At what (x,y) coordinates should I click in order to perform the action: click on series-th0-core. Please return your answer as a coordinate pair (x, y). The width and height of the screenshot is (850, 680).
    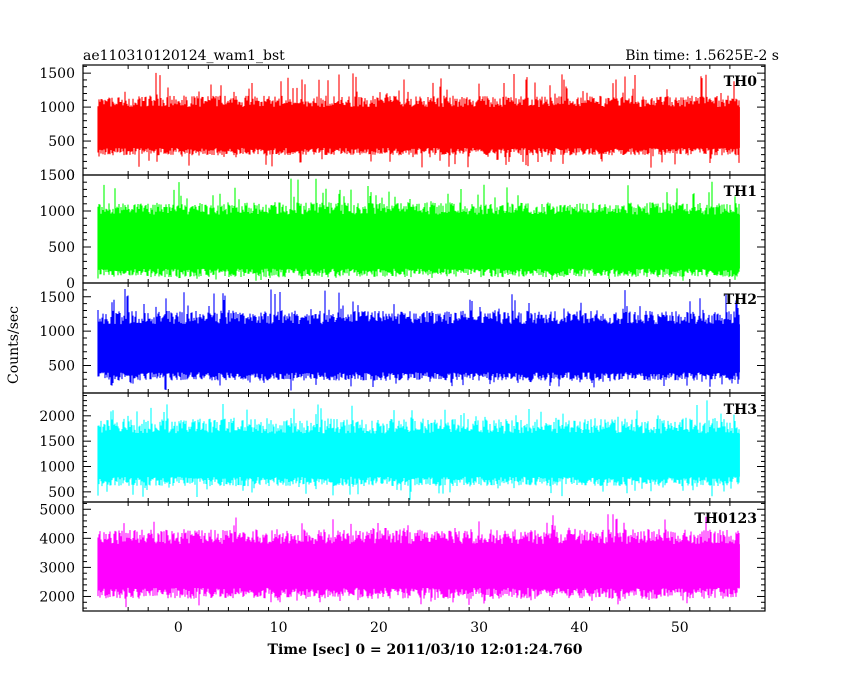
    Looking at the image, I should click on (419, 127).